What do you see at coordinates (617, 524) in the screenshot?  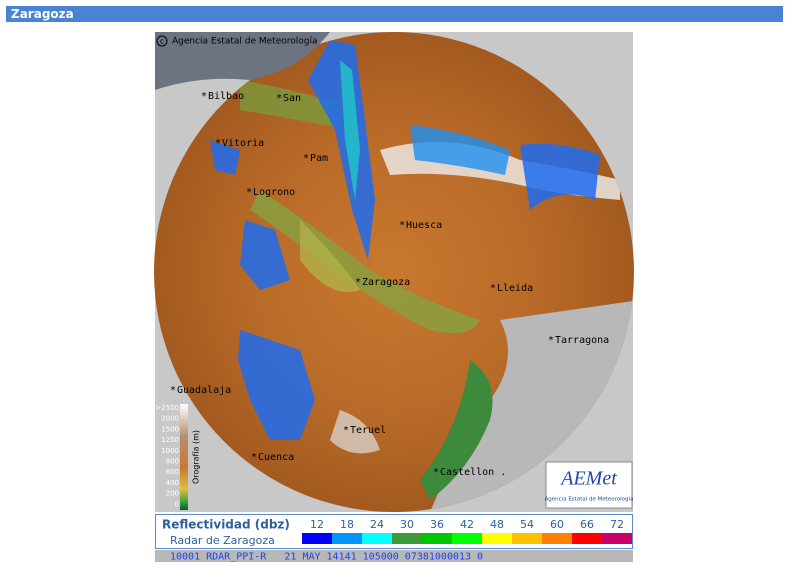 I see `scale-value: 72` at bounding box center [617, 524].